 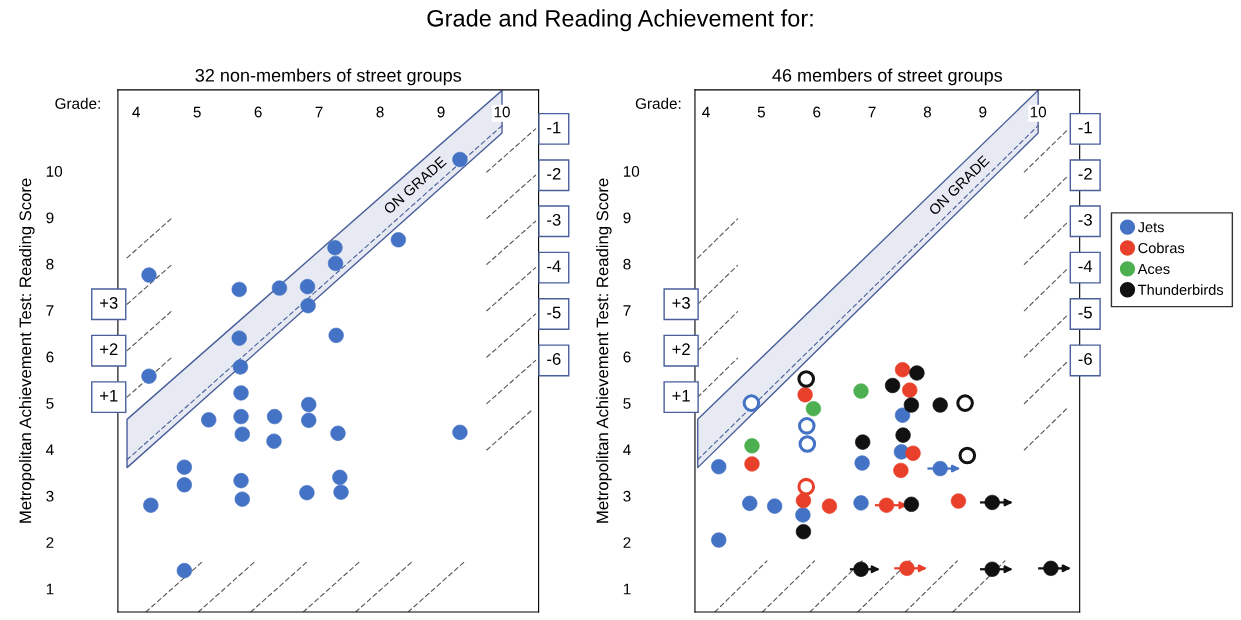 What do you see at coordinates (887, 77) in the screenshot?
I see `chart-title: 46 members of street groups` at bounding box center [887, 77].